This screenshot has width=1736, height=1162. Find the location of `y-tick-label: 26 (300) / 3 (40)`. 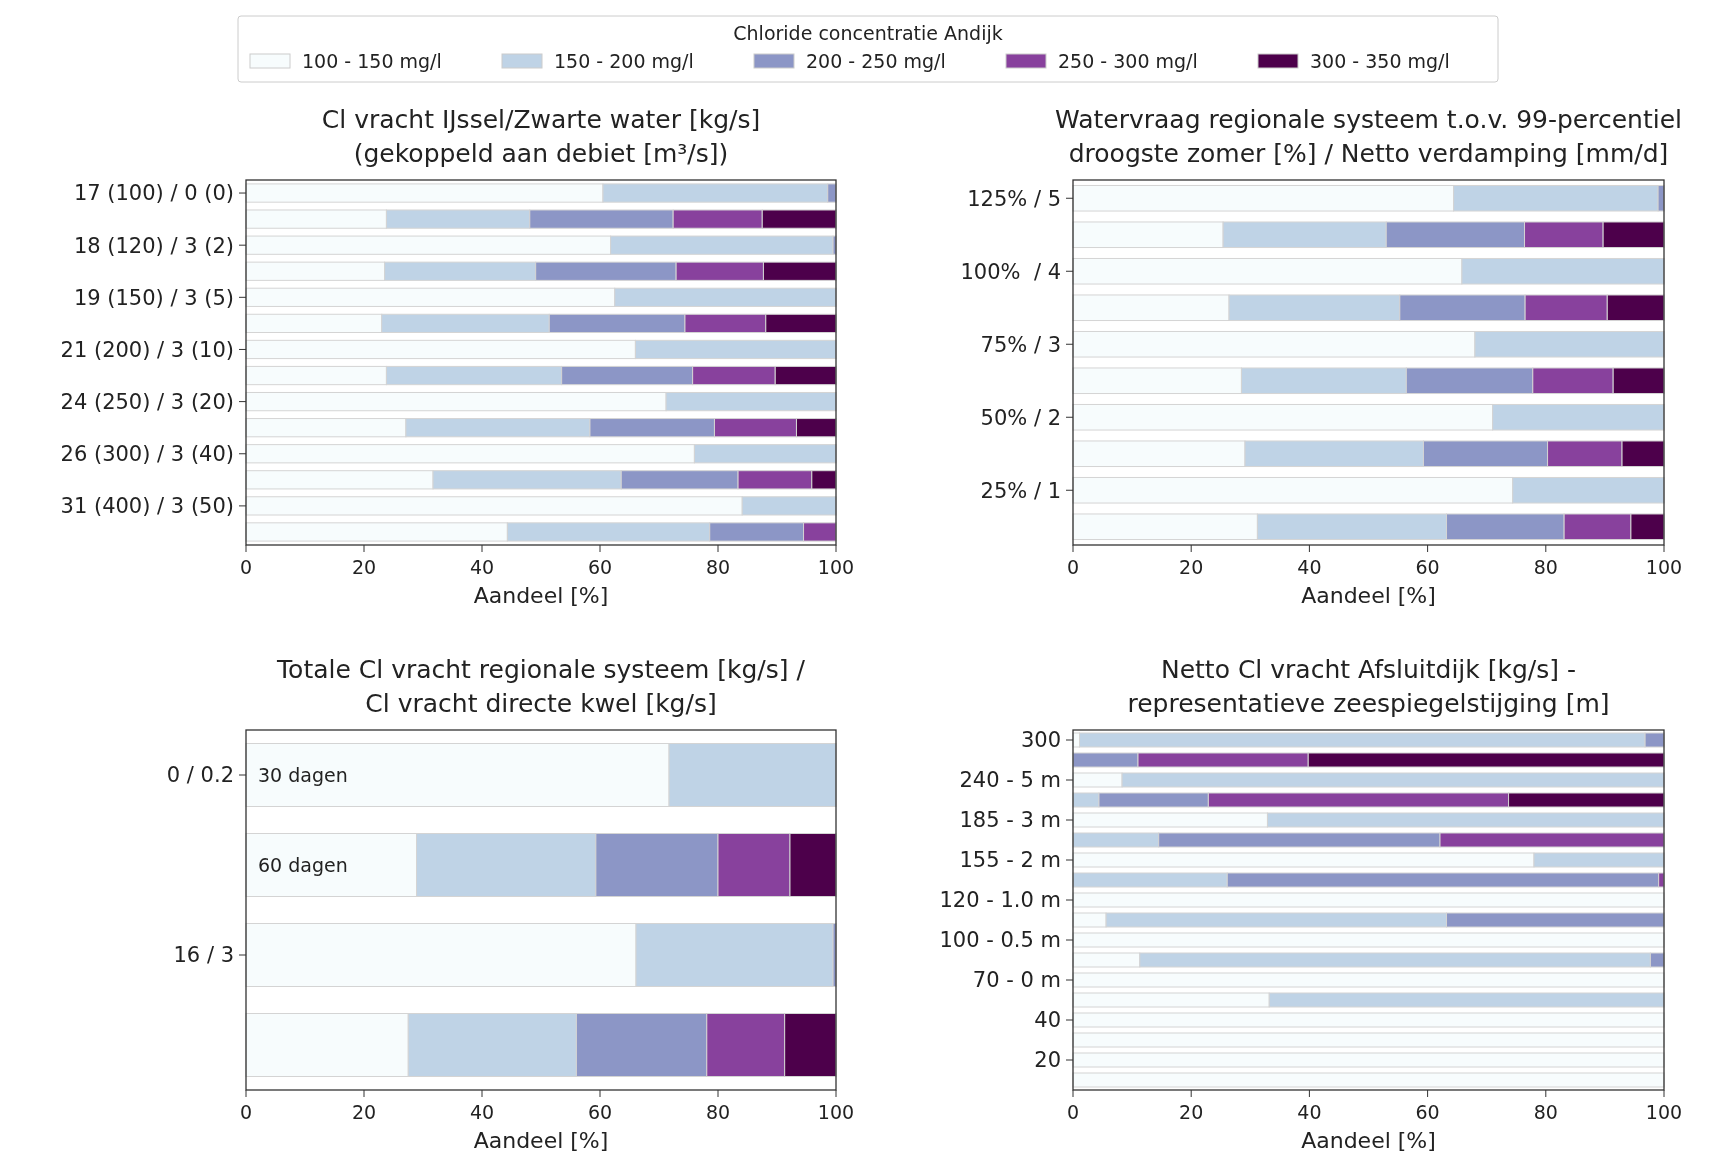

y-tick-label: 26 (300) / 3 (40) is located at coordinates (147, 454).